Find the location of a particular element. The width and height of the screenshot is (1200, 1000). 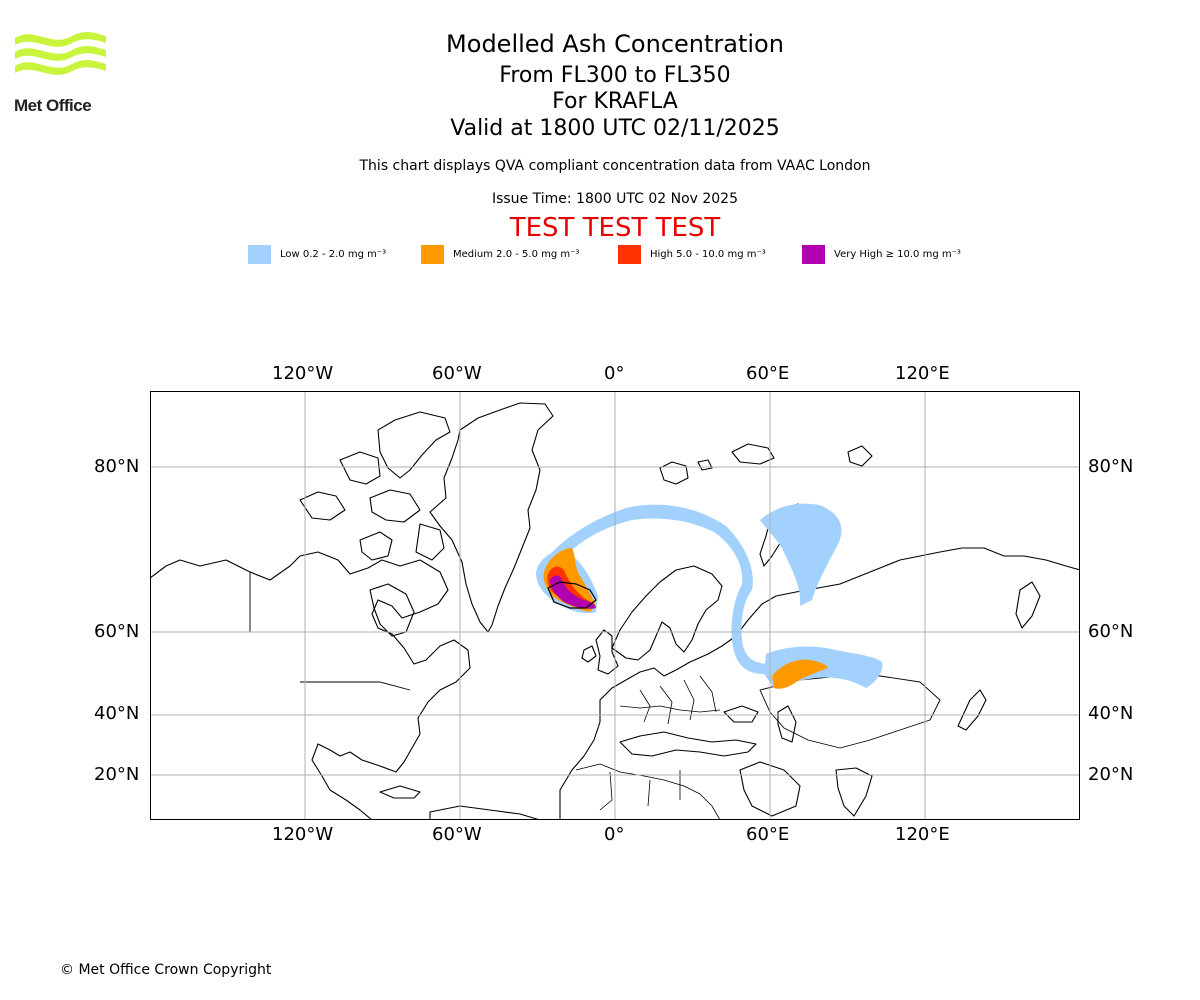

lon-tick-top-120e: 120°E is located at coordinates (922, 373).